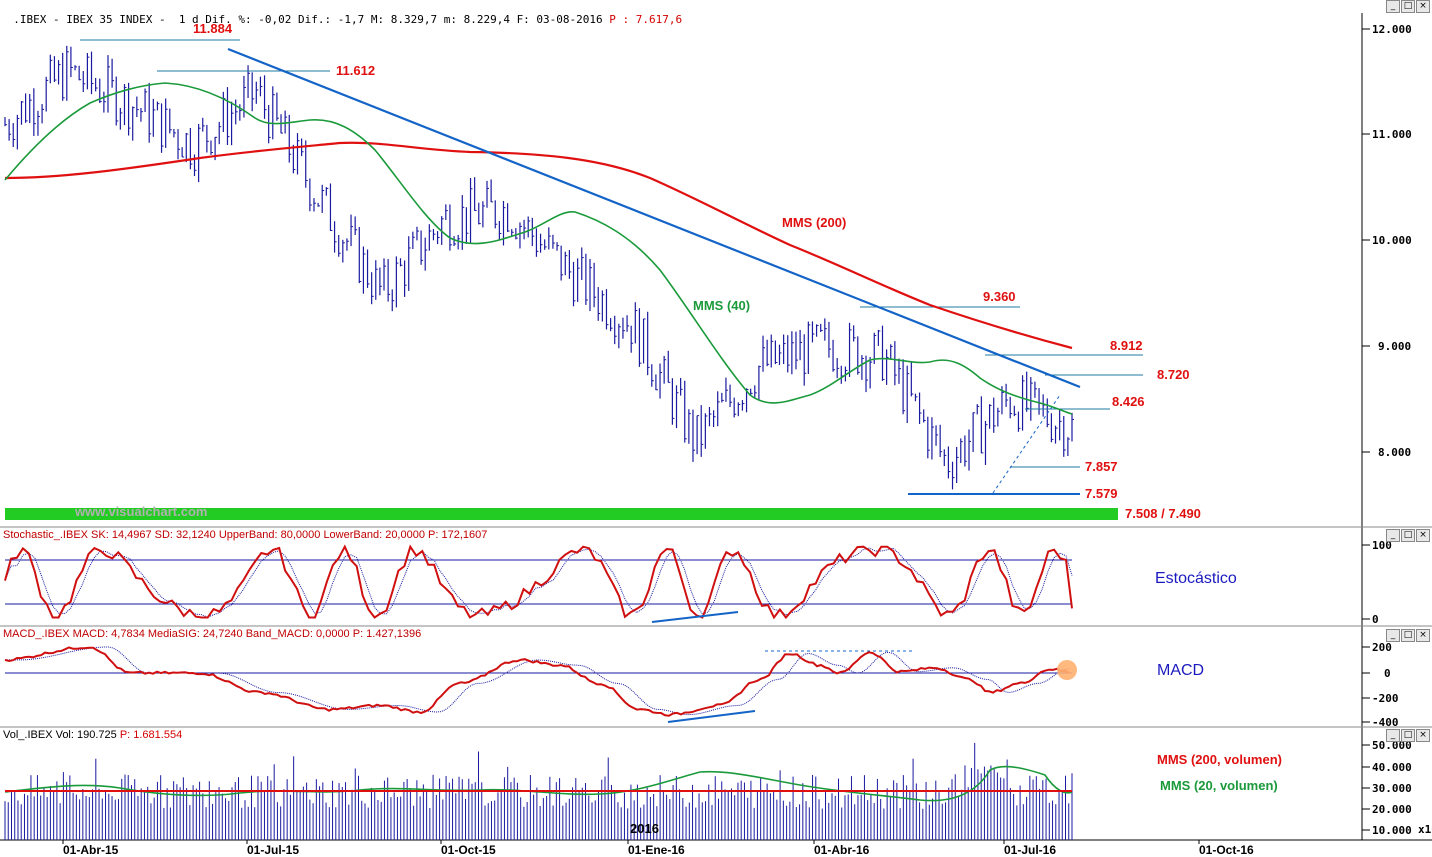 The image size is (1432, 857). I want to click on vol-y-axis: 50.000 40.000 30.000 20.000 10.000 x10, so click(1397, 788).